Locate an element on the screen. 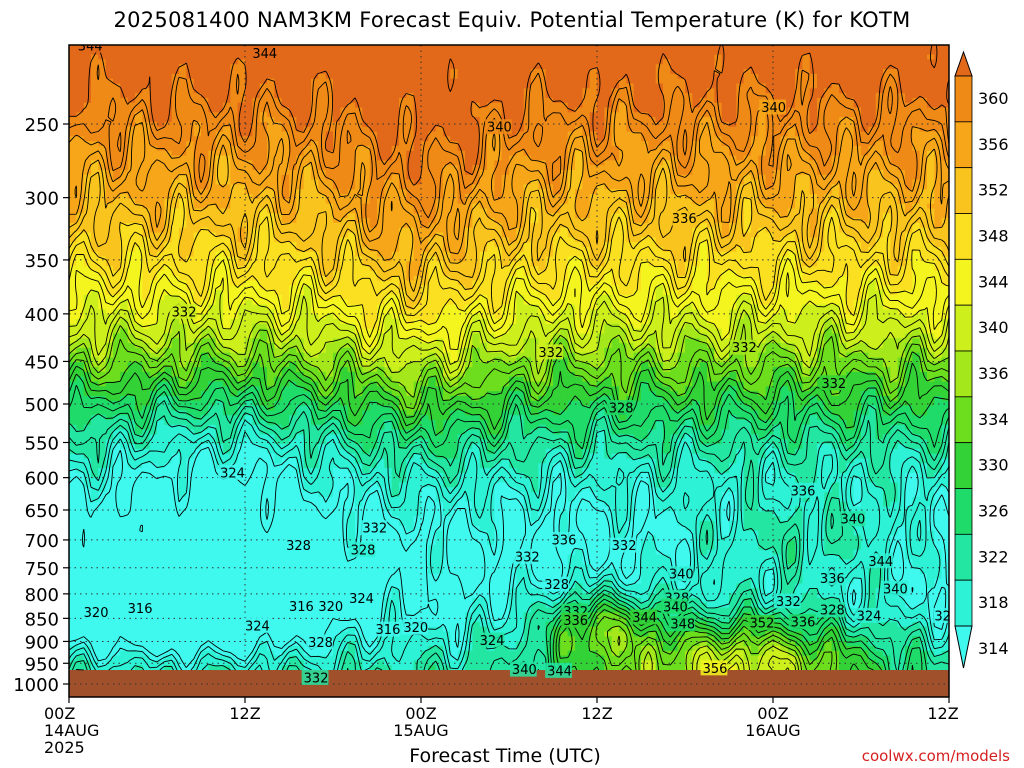 The height and width of the screenshot is (768, 1024). y-tick-label: 250 is located at coordinates (42, 125).